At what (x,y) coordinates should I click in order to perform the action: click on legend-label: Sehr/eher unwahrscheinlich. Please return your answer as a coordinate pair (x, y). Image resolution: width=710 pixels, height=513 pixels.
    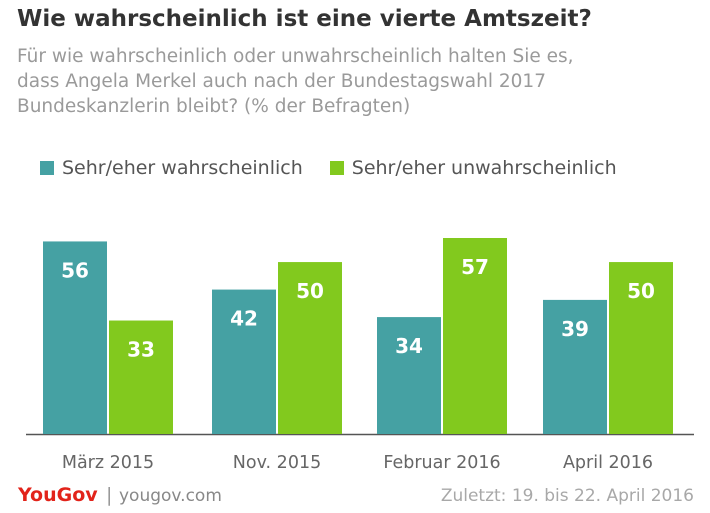
    Looking at the image, I should click on (484, 168).